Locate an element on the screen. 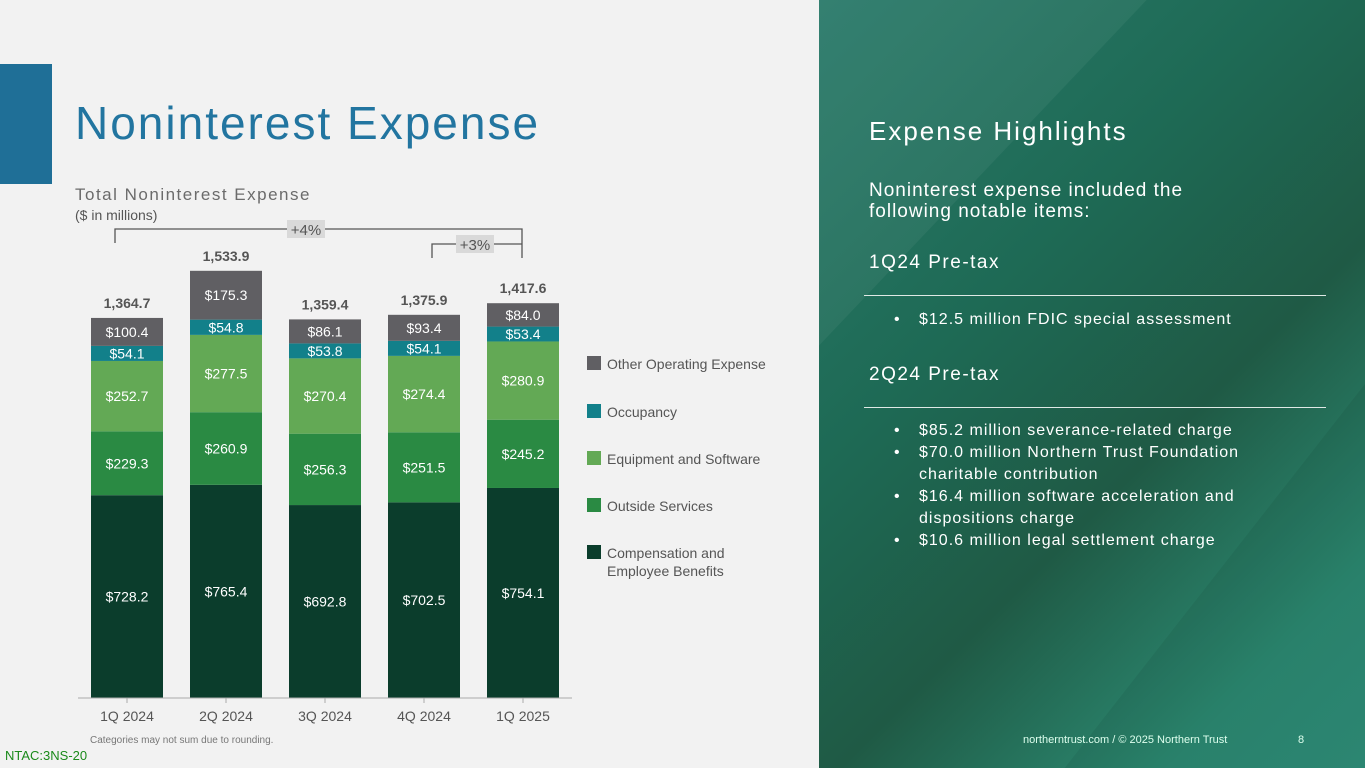  data-label: $100.4 is located at coordinates (127, 332).